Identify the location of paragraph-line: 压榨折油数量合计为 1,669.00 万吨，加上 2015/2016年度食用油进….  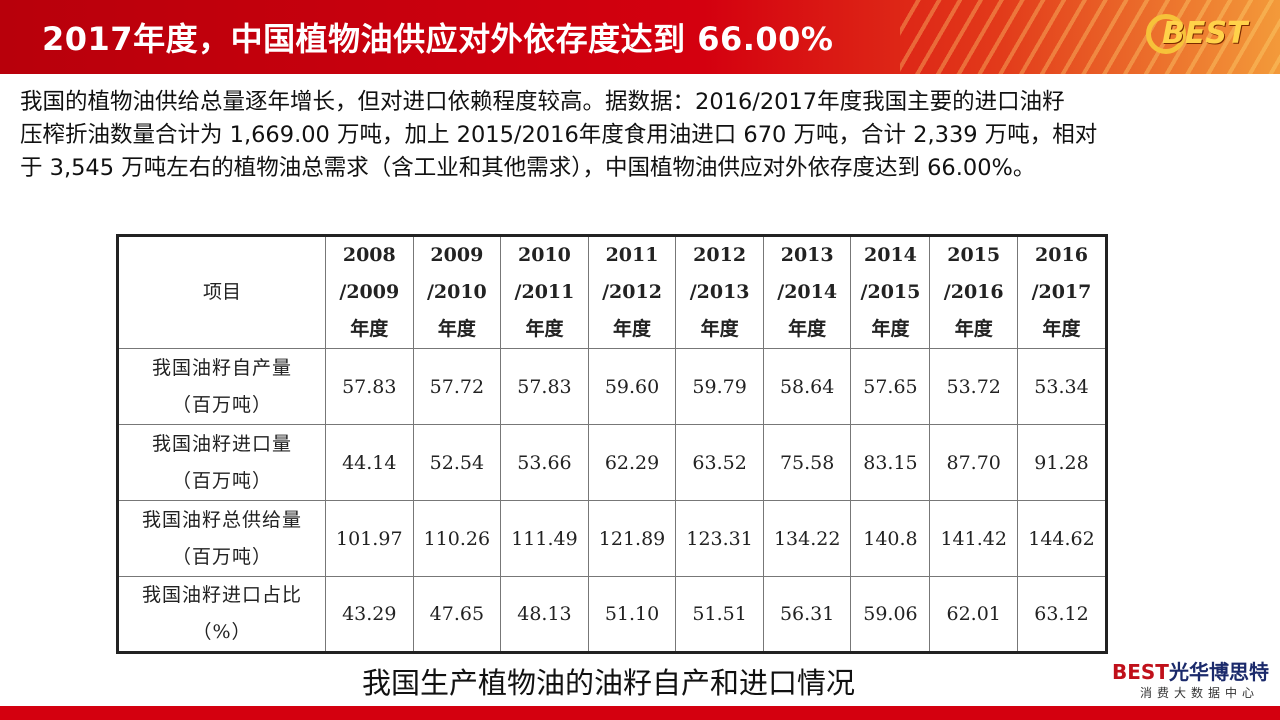
(559, 135).